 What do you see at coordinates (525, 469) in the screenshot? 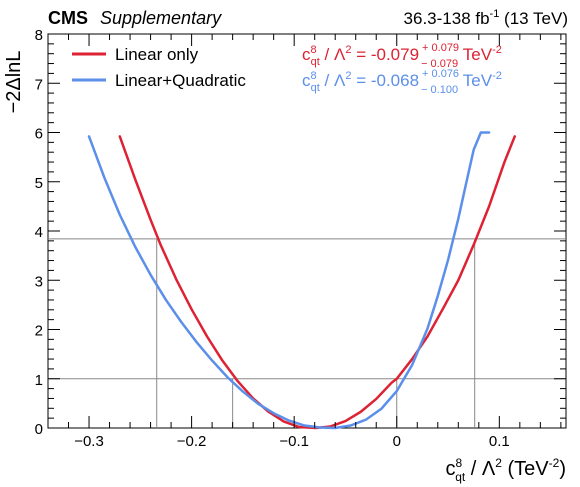
I see `x-label-unit-open: (TeV` at bounding box center [525, 469].